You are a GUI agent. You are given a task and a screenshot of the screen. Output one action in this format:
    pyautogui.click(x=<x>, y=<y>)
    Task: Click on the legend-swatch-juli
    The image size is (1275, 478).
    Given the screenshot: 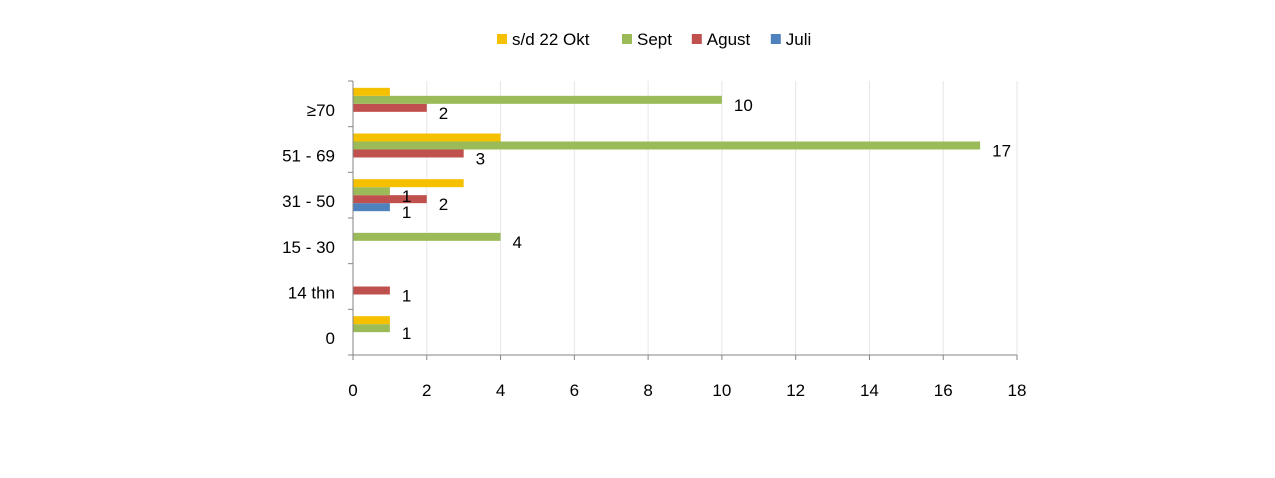 What is the action you would take?
    pyautogui.click(x=775, y=39)
    